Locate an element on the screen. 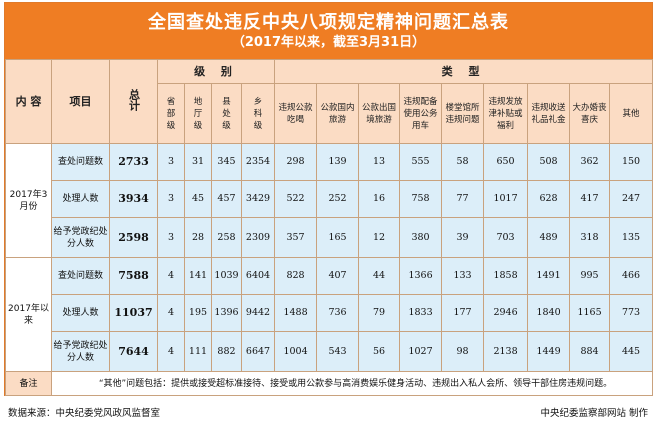  header-item: 项目 is located at coordinates (80, 101).